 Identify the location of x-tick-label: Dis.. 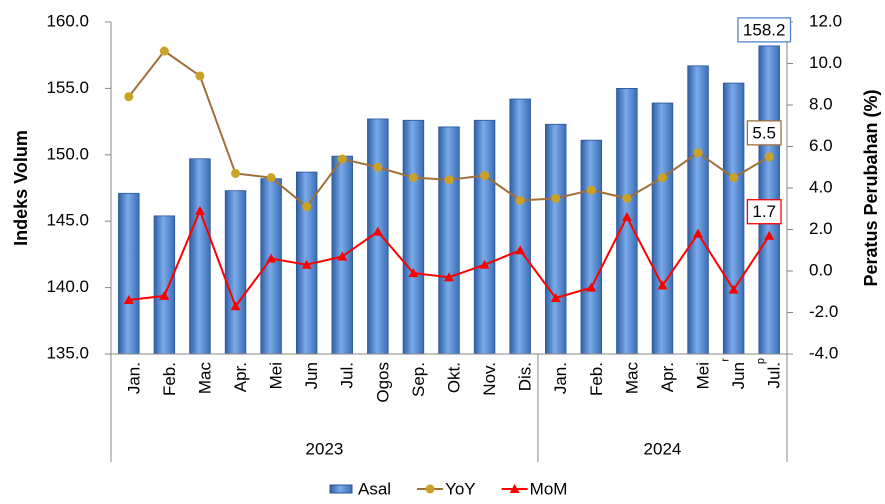
(525, 376).